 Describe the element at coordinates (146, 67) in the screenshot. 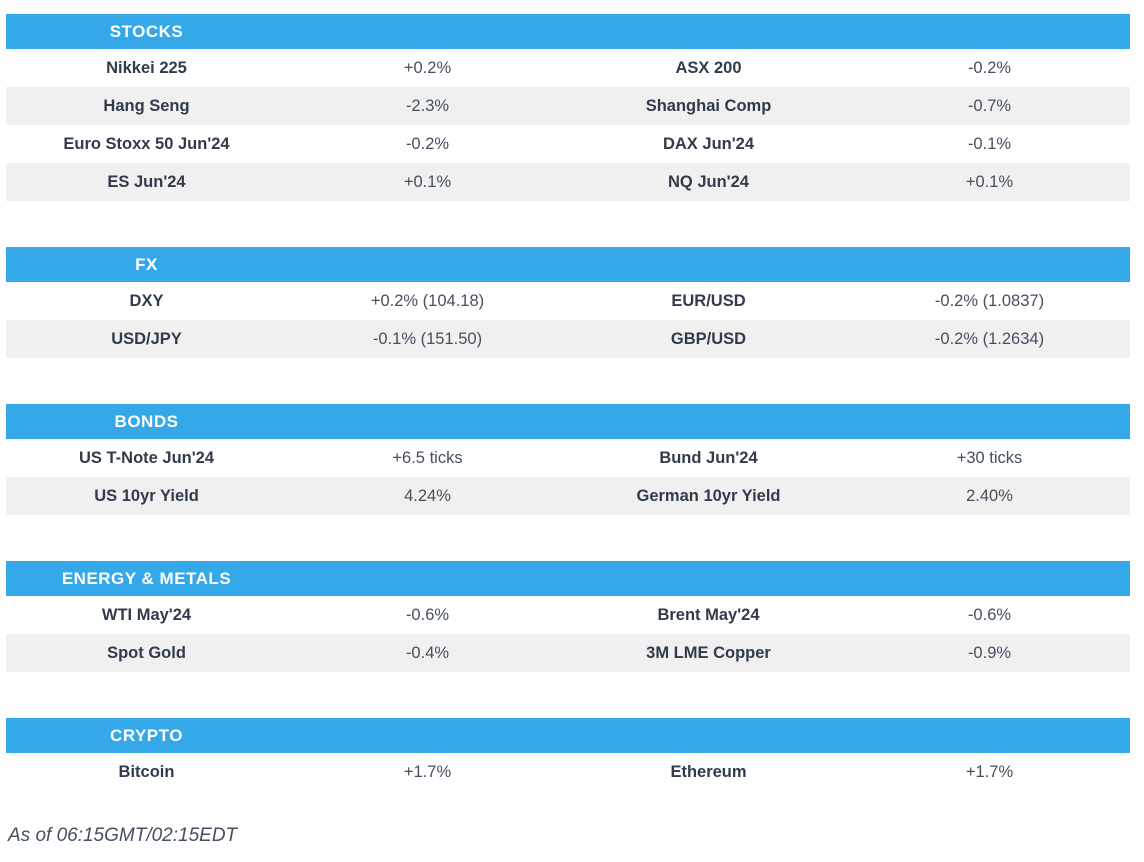

I see `instrument-label: Nikkei 225` at that location.